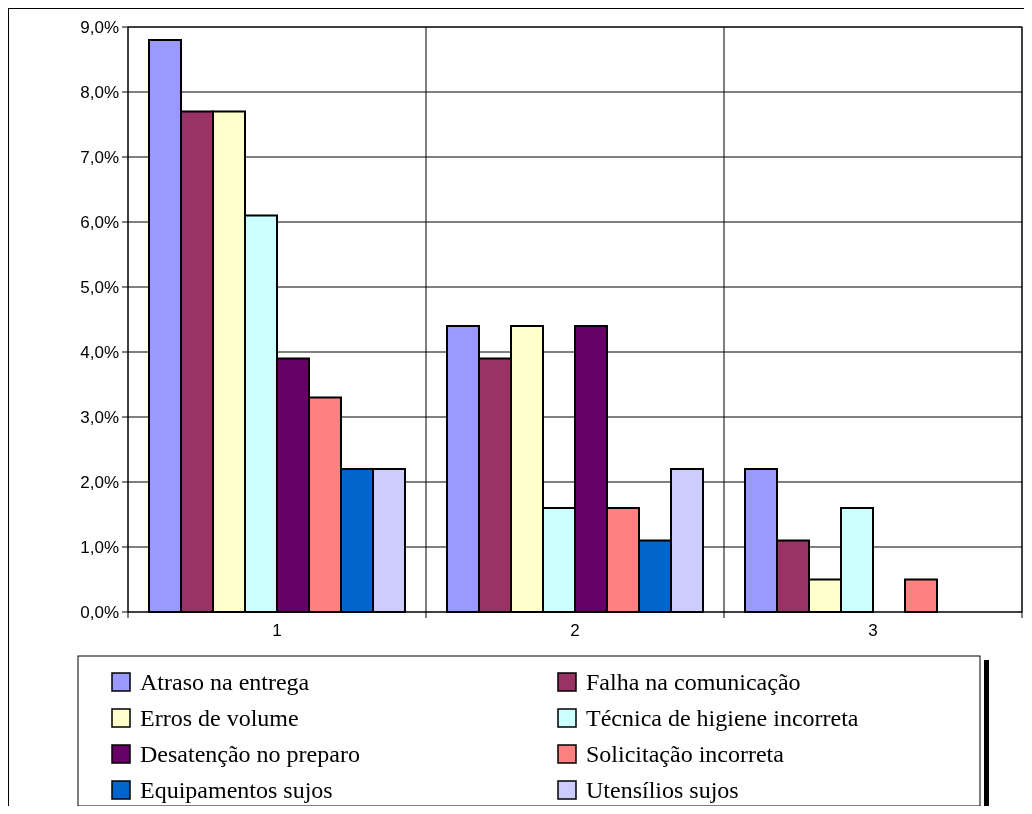  I want to click on legend-label: Atraso na entrega, so click(225, 682).